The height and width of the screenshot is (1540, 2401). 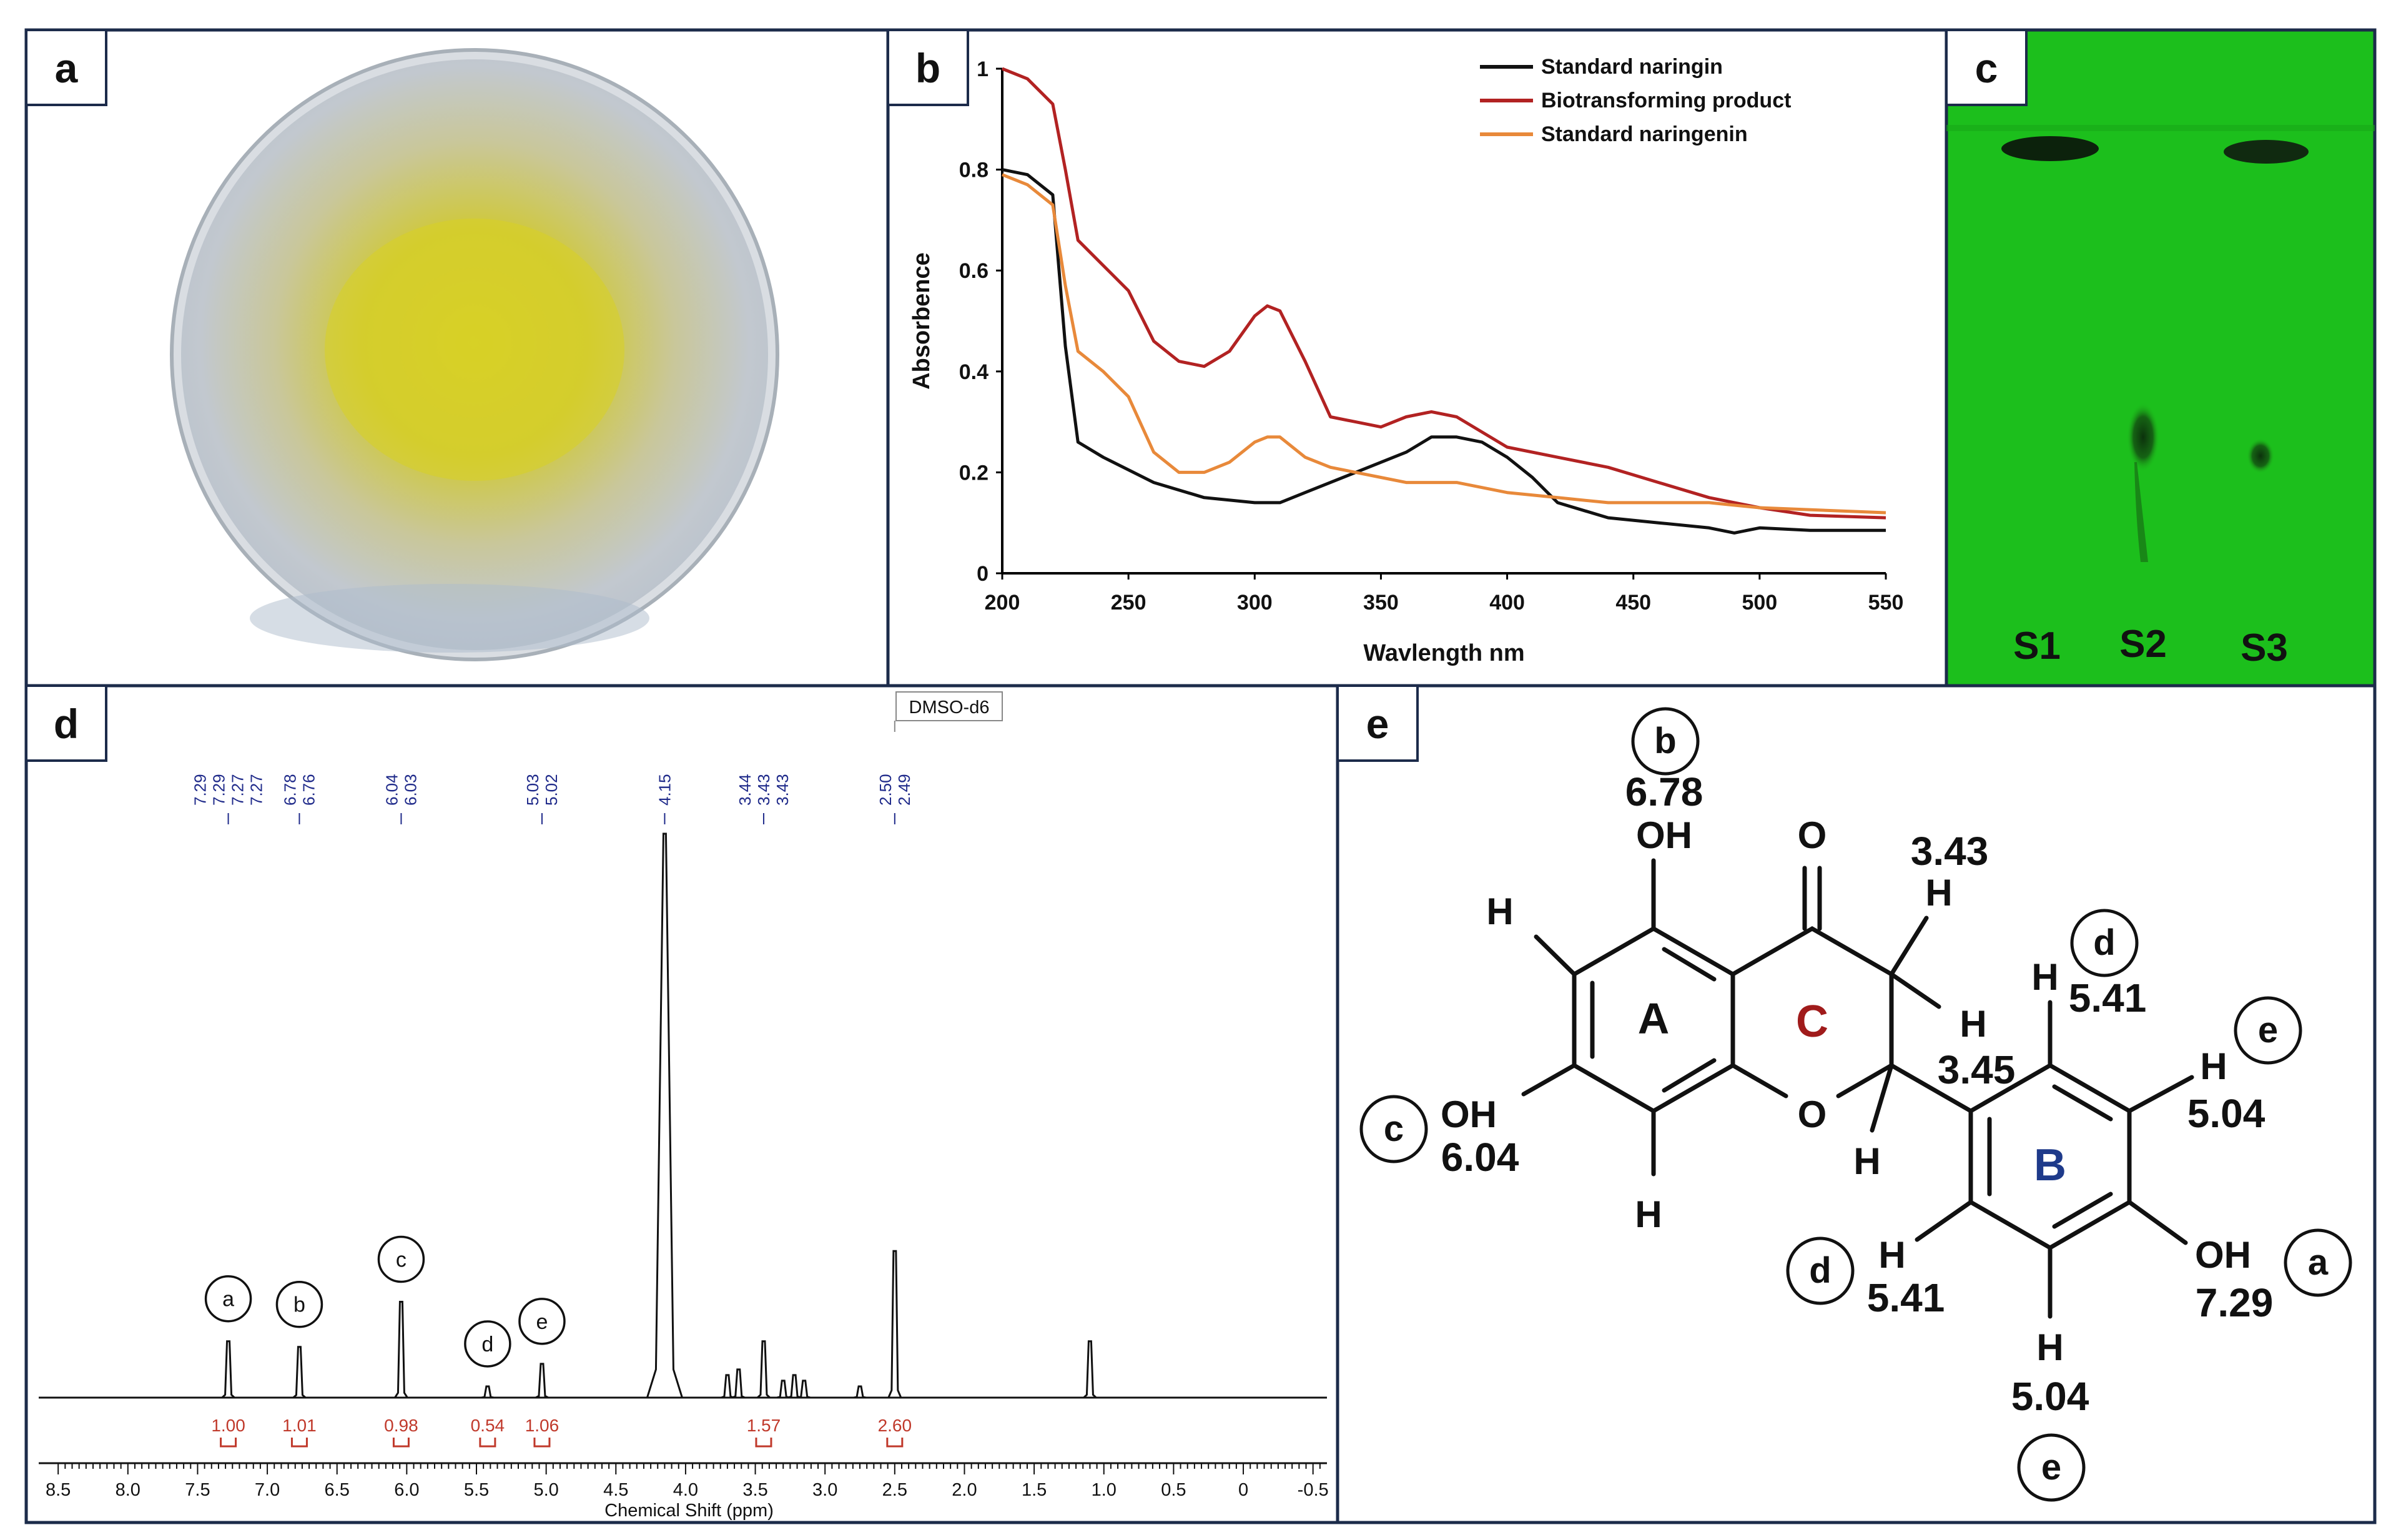 I want to click on solvent-label: DMSO-d6, so click(x=950, y=708).